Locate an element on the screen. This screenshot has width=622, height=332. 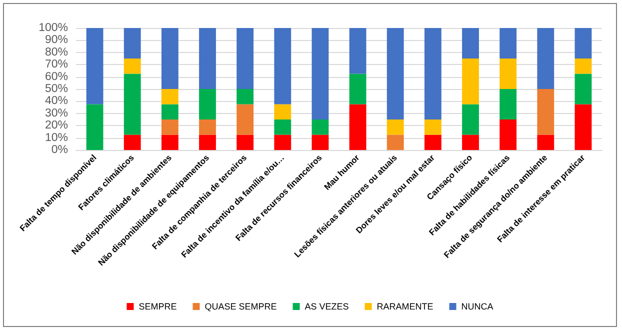
legend-label: AS VEZES is located at coordinates (326, 307).